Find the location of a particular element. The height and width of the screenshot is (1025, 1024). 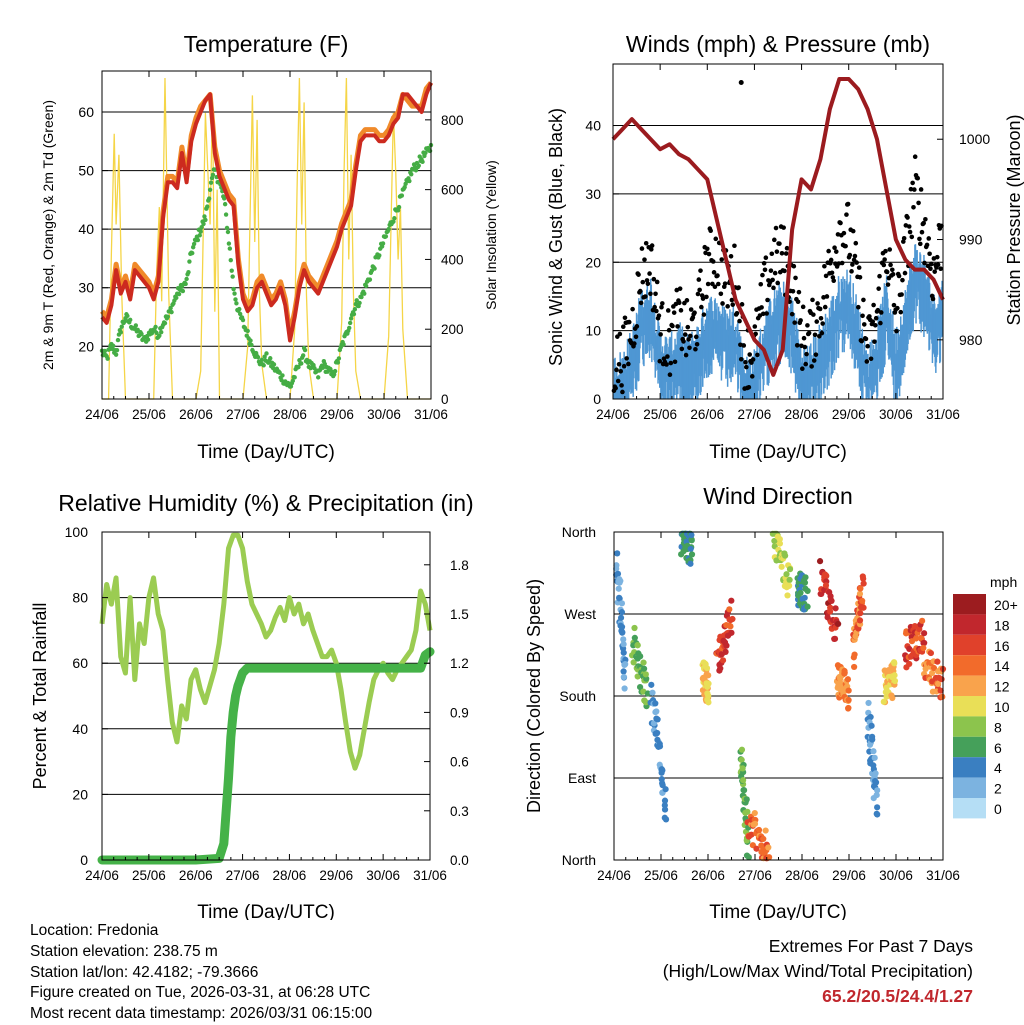

temperature-ylabel: 2m & 9m T (Red, Orange) & 2m Td (Green) is located at coordinates (48, 235).